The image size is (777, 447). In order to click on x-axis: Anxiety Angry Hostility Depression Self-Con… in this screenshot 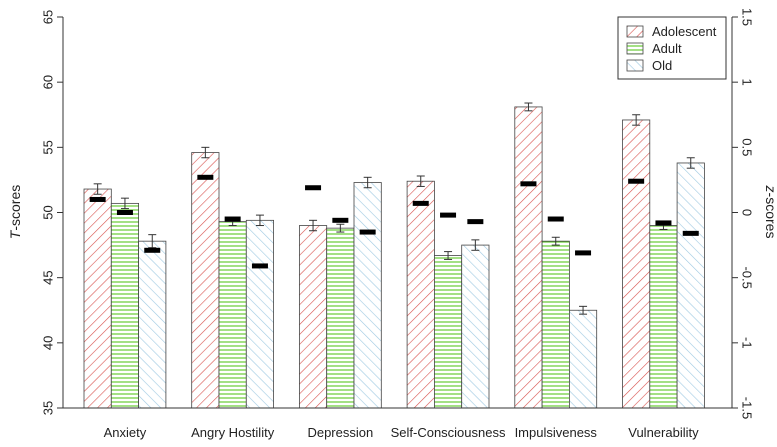, I will do `click(397, 423)`.